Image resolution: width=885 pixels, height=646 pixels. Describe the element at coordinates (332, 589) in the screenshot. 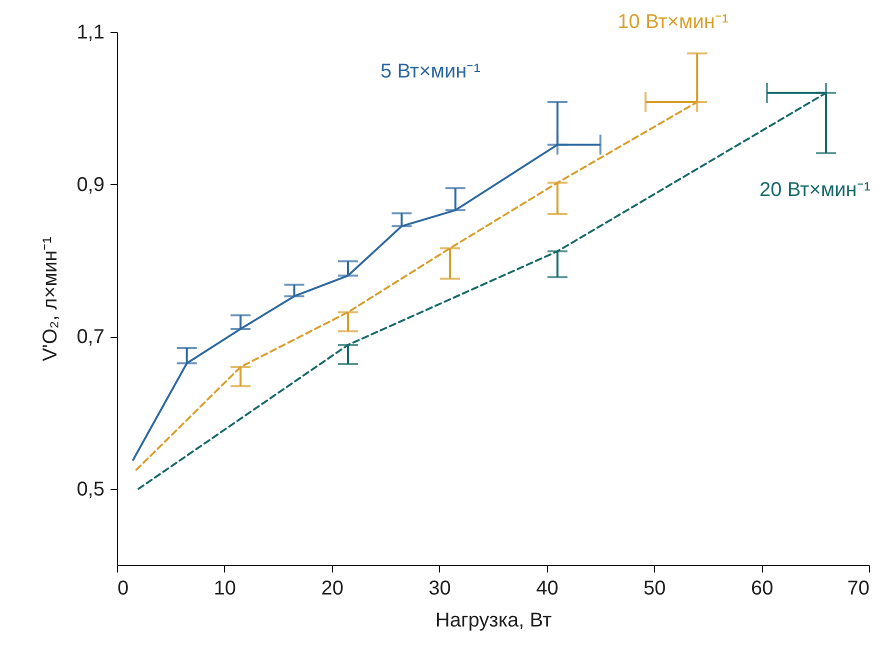

I see `x-tick-label: 20` at that location.